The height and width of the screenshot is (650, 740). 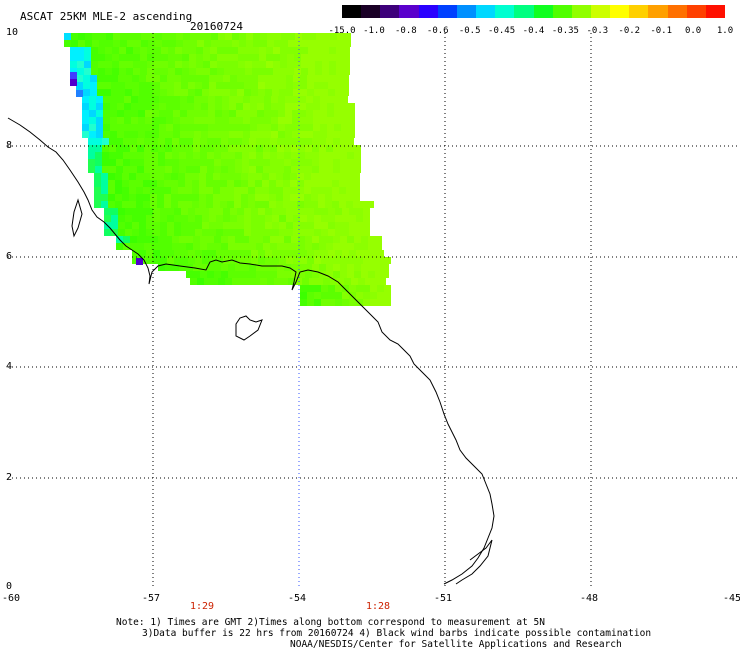 What do you see at coordinates (297, 598) in the screenshot?
I see `lon-label-54: -54` at bounding box center [297, 598].